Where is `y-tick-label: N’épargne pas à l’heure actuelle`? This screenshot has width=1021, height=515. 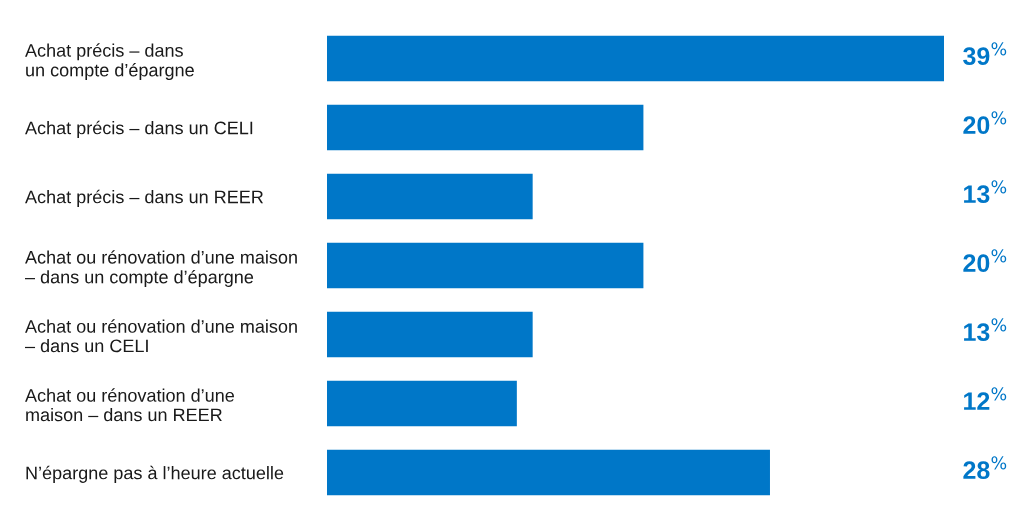 y-tick-label: N’épargne pas à l’heure actuelle is located at coordinates (155, 474).